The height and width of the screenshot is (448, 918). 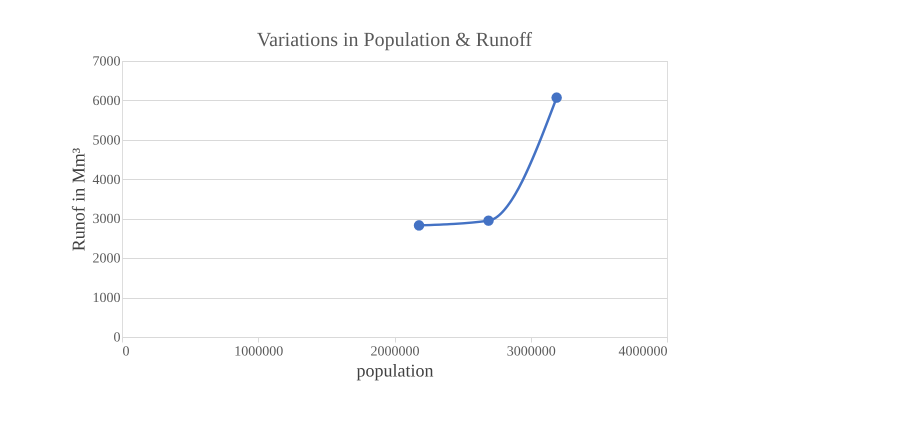 I want to click on x-axis-title: population, so click(x=395, y=370).